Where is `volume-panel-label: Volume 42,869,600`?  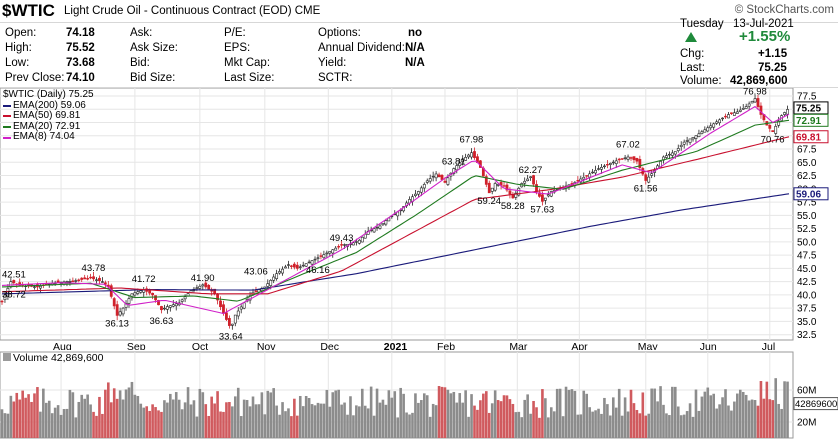 volume-panel-label: Volume 42,869,600 is located at coordinates (53, 358).